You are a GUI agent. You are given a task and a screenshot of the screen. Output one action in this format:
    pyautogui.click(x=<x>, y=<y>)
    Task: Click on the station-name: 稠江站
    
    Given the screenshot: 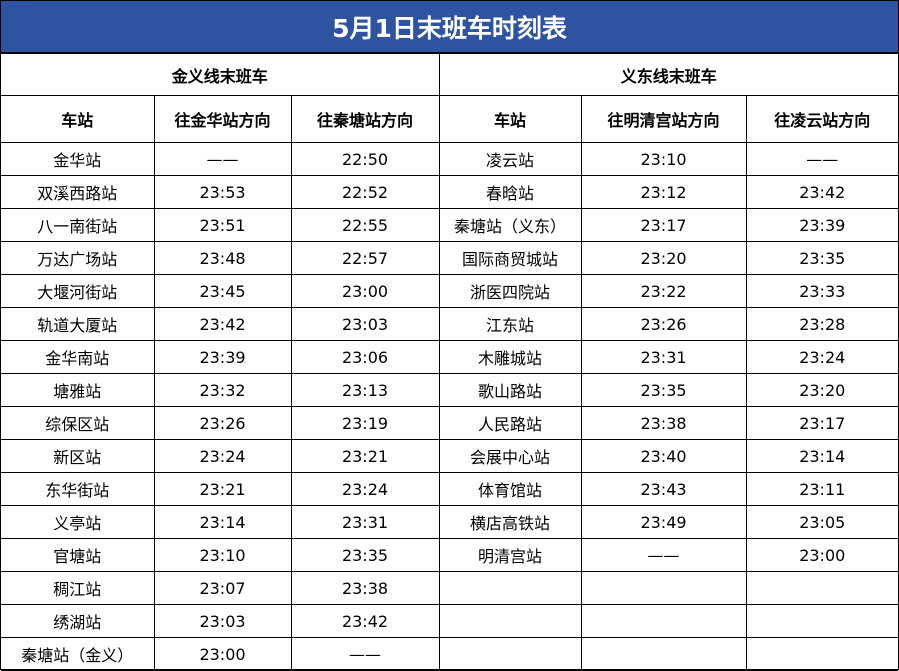 What is the action you would take?
    pyautogui.click(x=78, y=588)
    